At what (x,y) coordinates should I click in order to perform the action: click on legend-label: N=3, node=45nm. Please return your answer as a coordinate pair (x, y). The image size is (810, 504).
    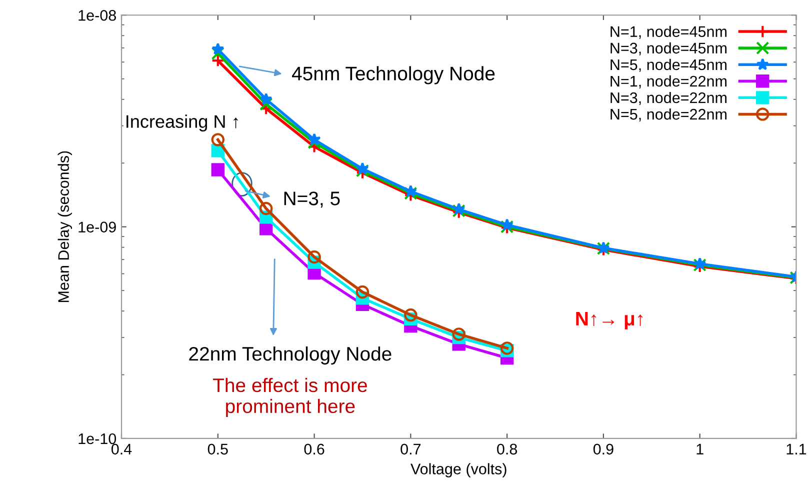
    Looking at the image, I should click on (668, 49).